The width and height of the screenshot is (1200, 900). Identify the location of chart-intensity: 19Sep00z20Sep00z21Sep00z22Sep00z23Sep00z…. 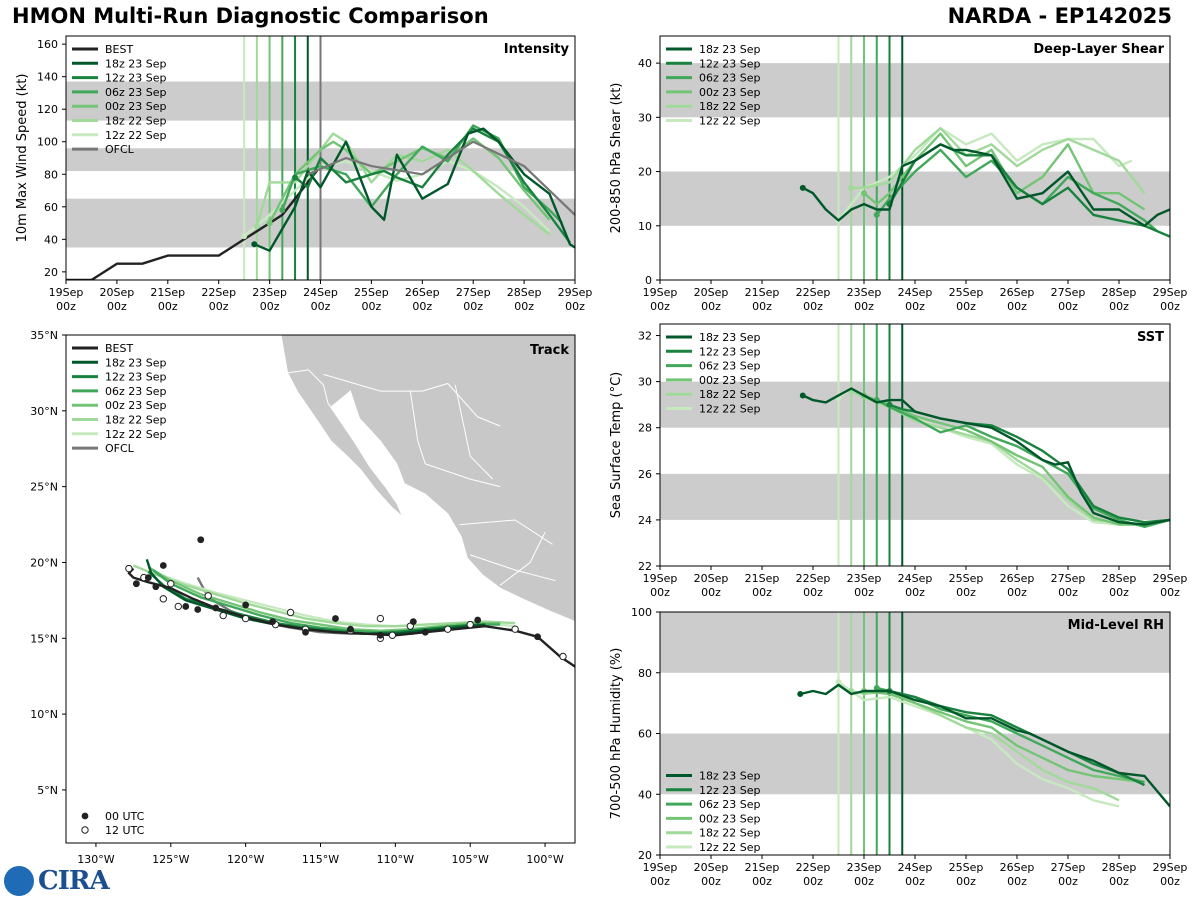
(303, 174).